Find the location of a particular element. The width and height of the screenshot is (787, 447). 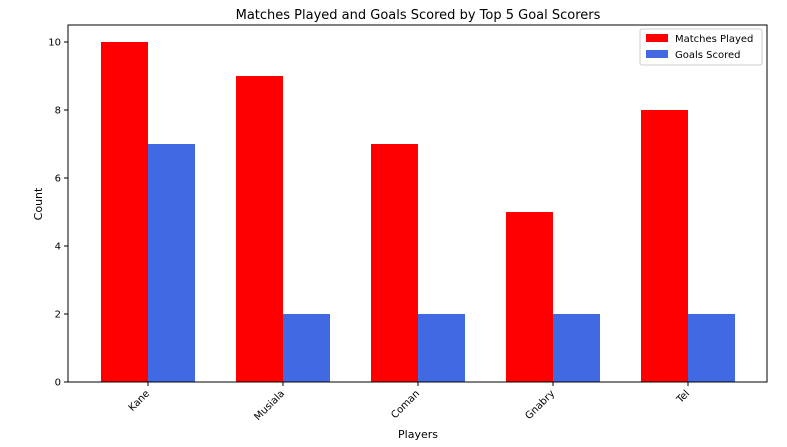

legend-box is located at coordinates (701, 47).